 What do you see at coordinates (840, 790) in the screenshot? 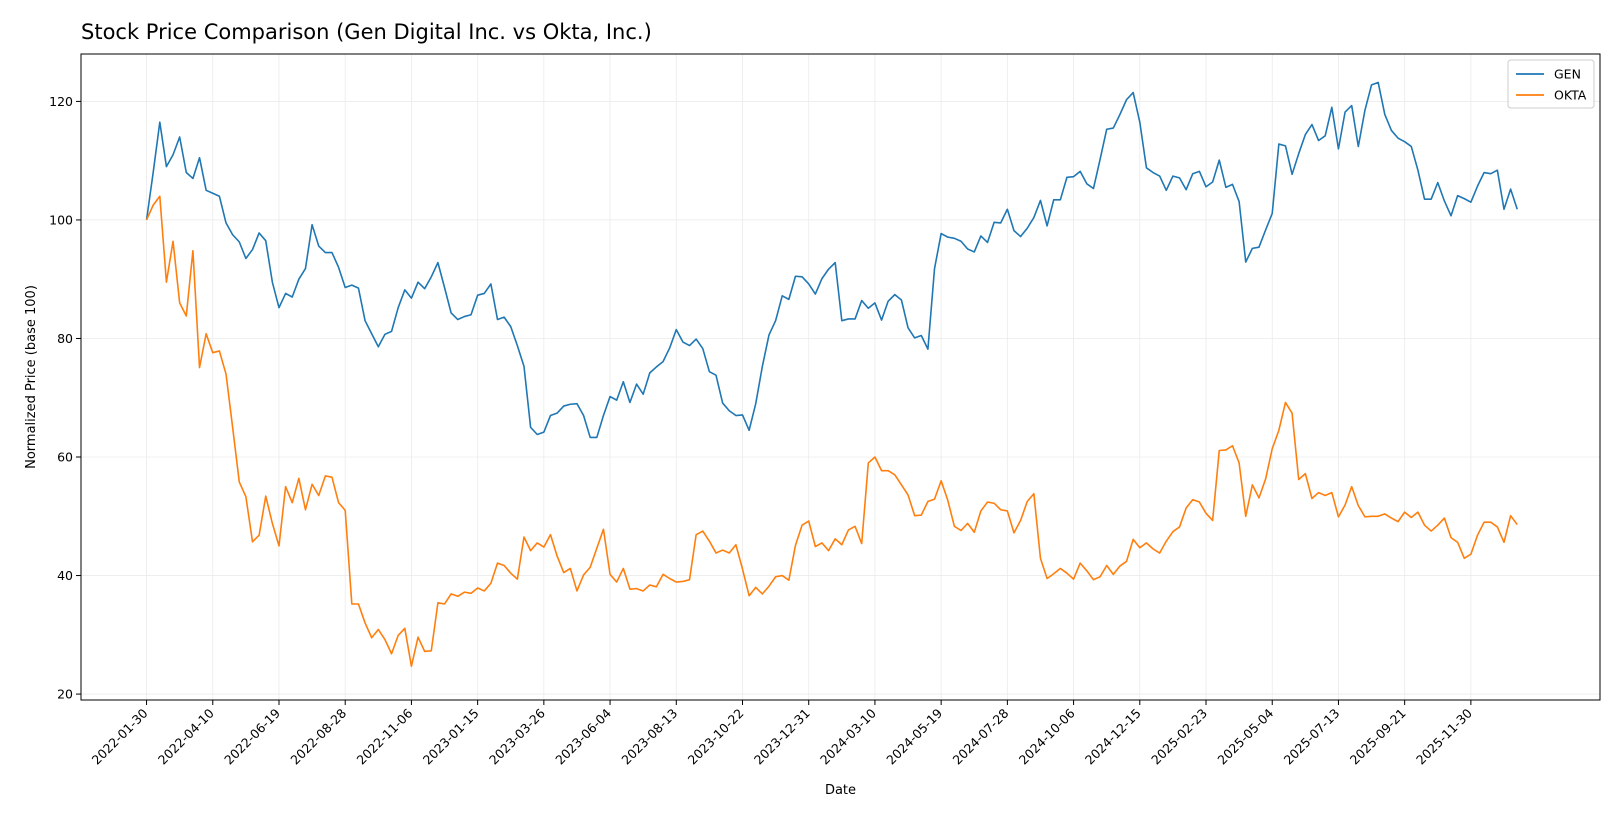
I see `x-axis-label: Date` at bounding box center [840, 790].